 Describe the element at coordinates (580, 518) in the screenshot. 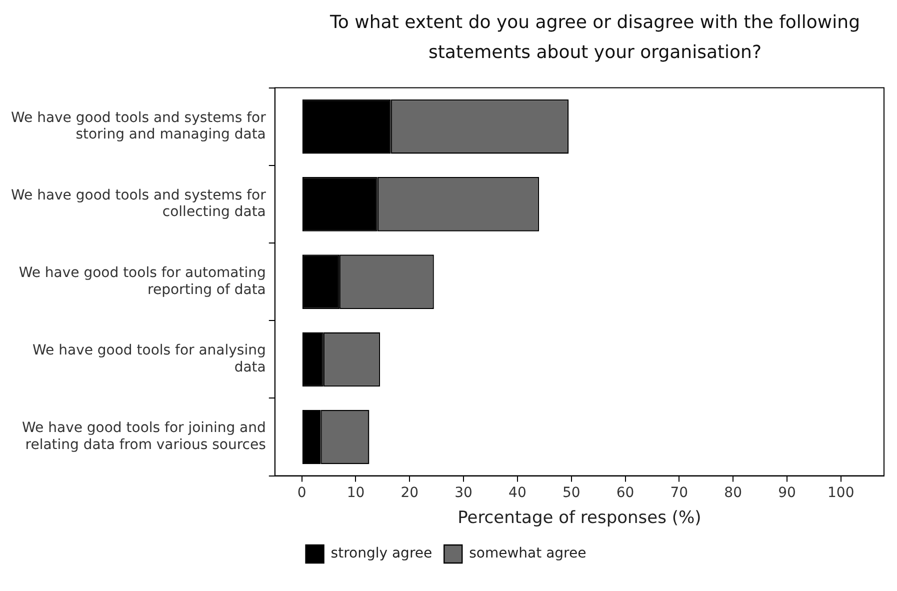

I see `x-axis-title: Percentage of responses (%)` at that location.